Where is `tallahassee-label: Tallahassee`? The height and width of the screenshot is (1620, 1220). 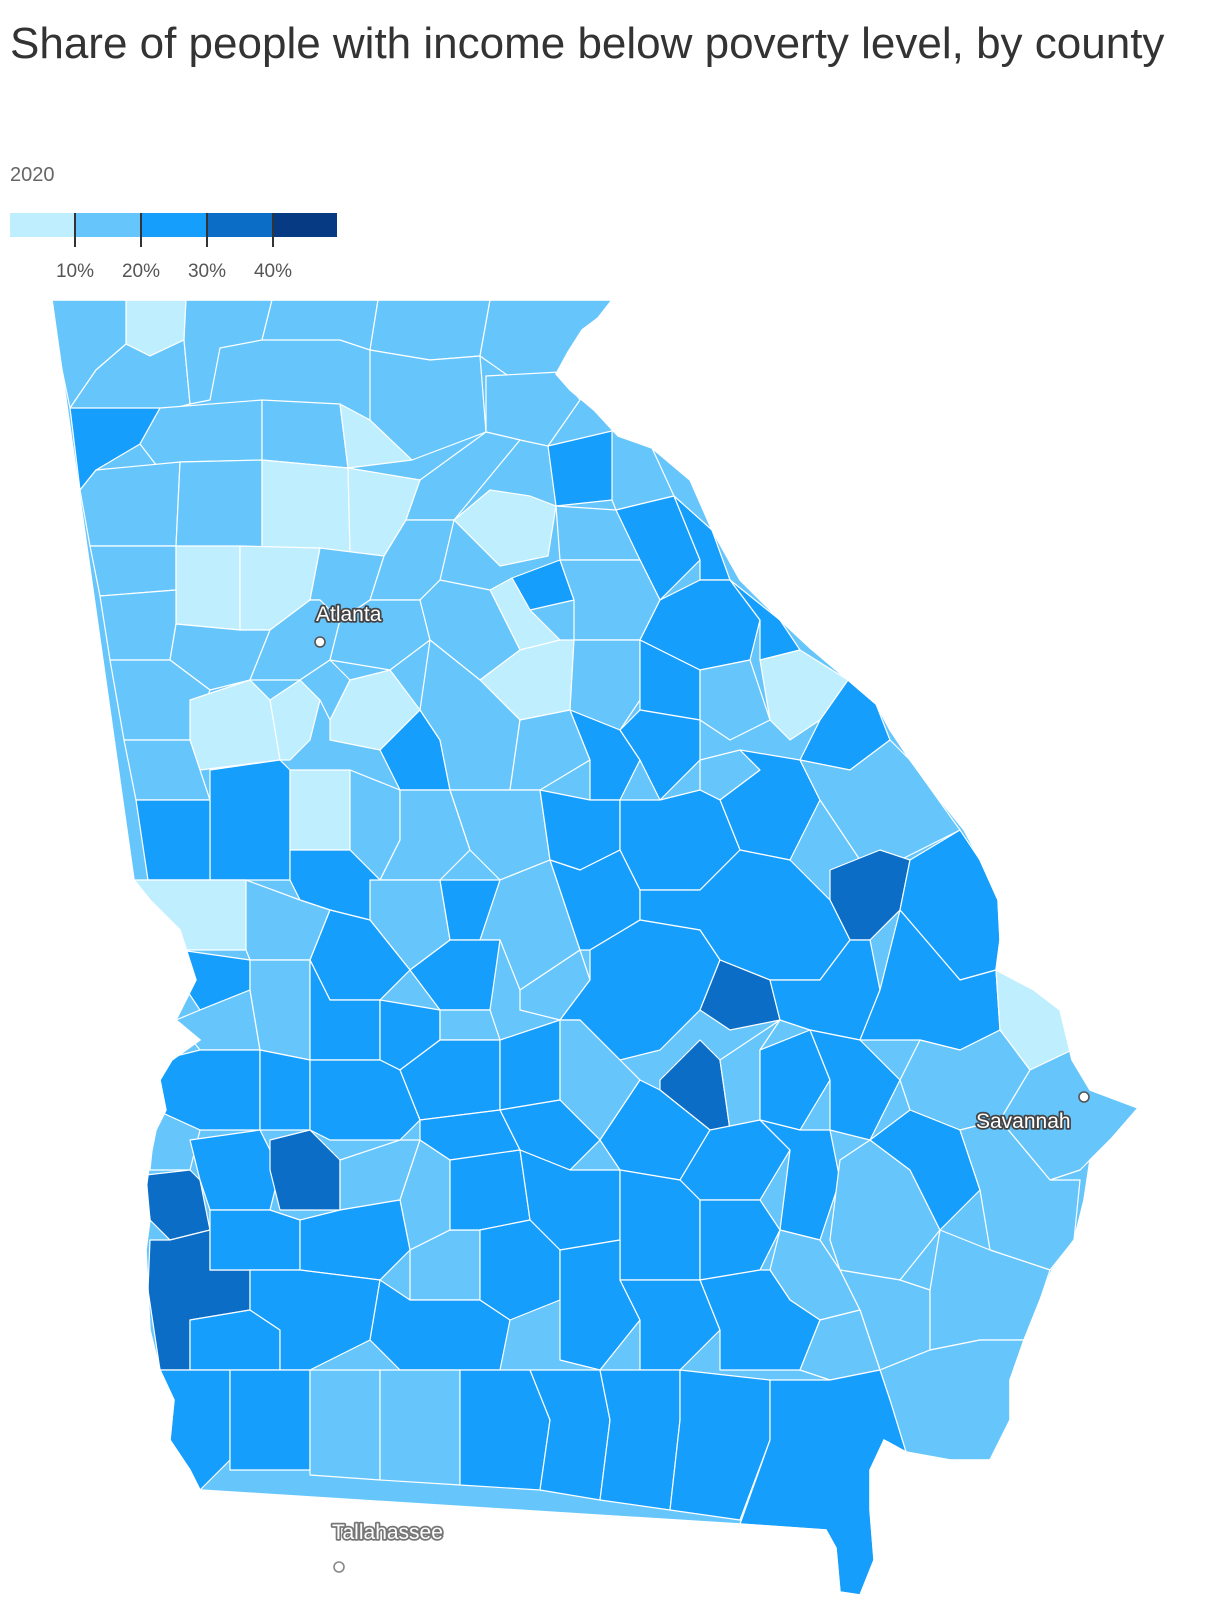
tallahassee-label: Tallahassee is located at coordinates (387, 1532).